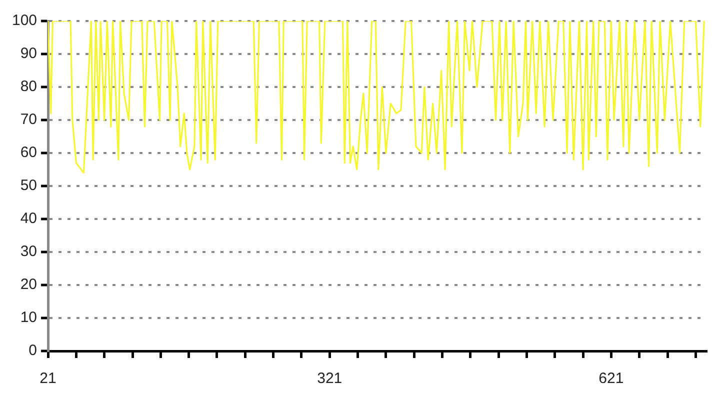  What do you see at coordinates (48, 379) in the screenshot?
I see `x-tick-label: 21` at bounding box center [48, 379].